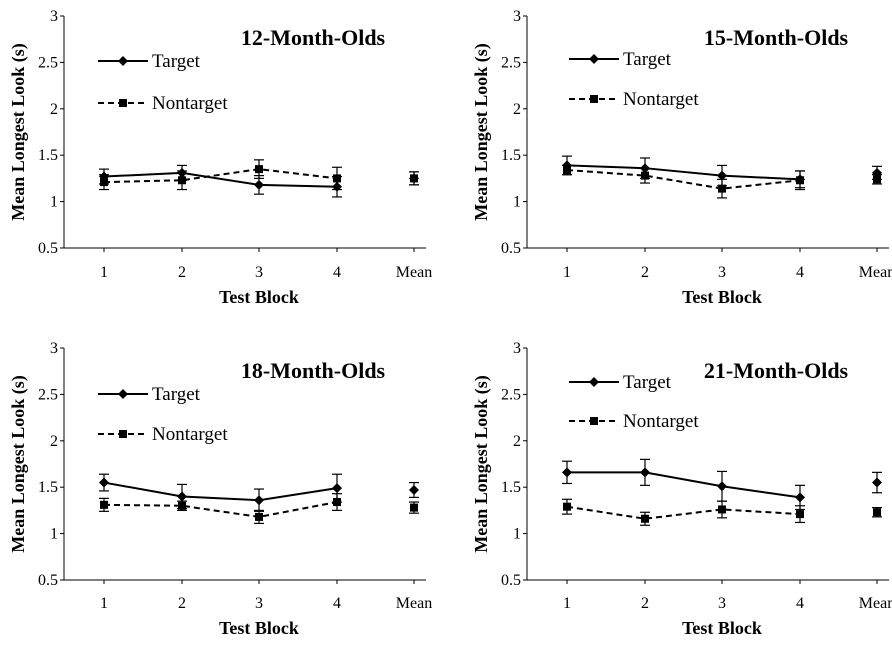 This screenshot has width=892, height=645. I want to click on chart-title: 12-Month-Olds, so click(313, 37).